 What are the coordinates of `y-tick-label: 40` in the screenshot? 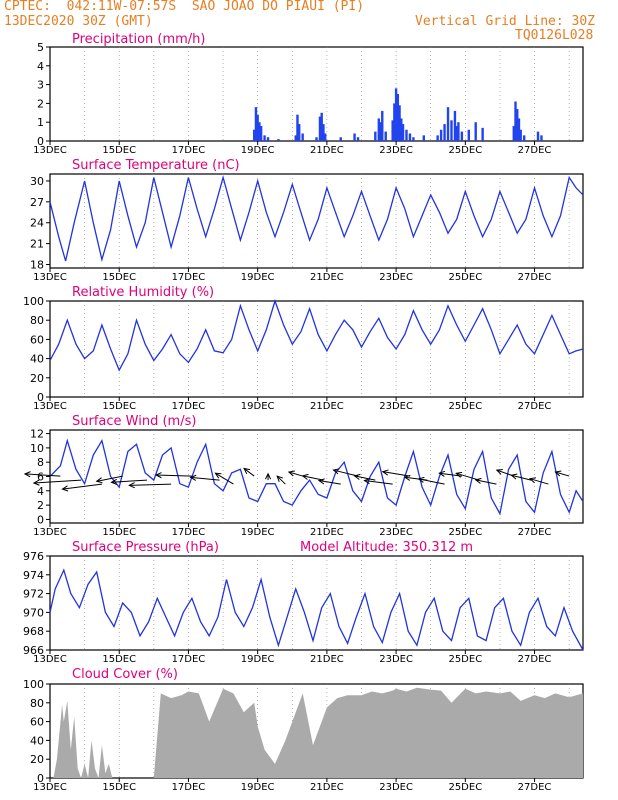 It's located at (37, 359).